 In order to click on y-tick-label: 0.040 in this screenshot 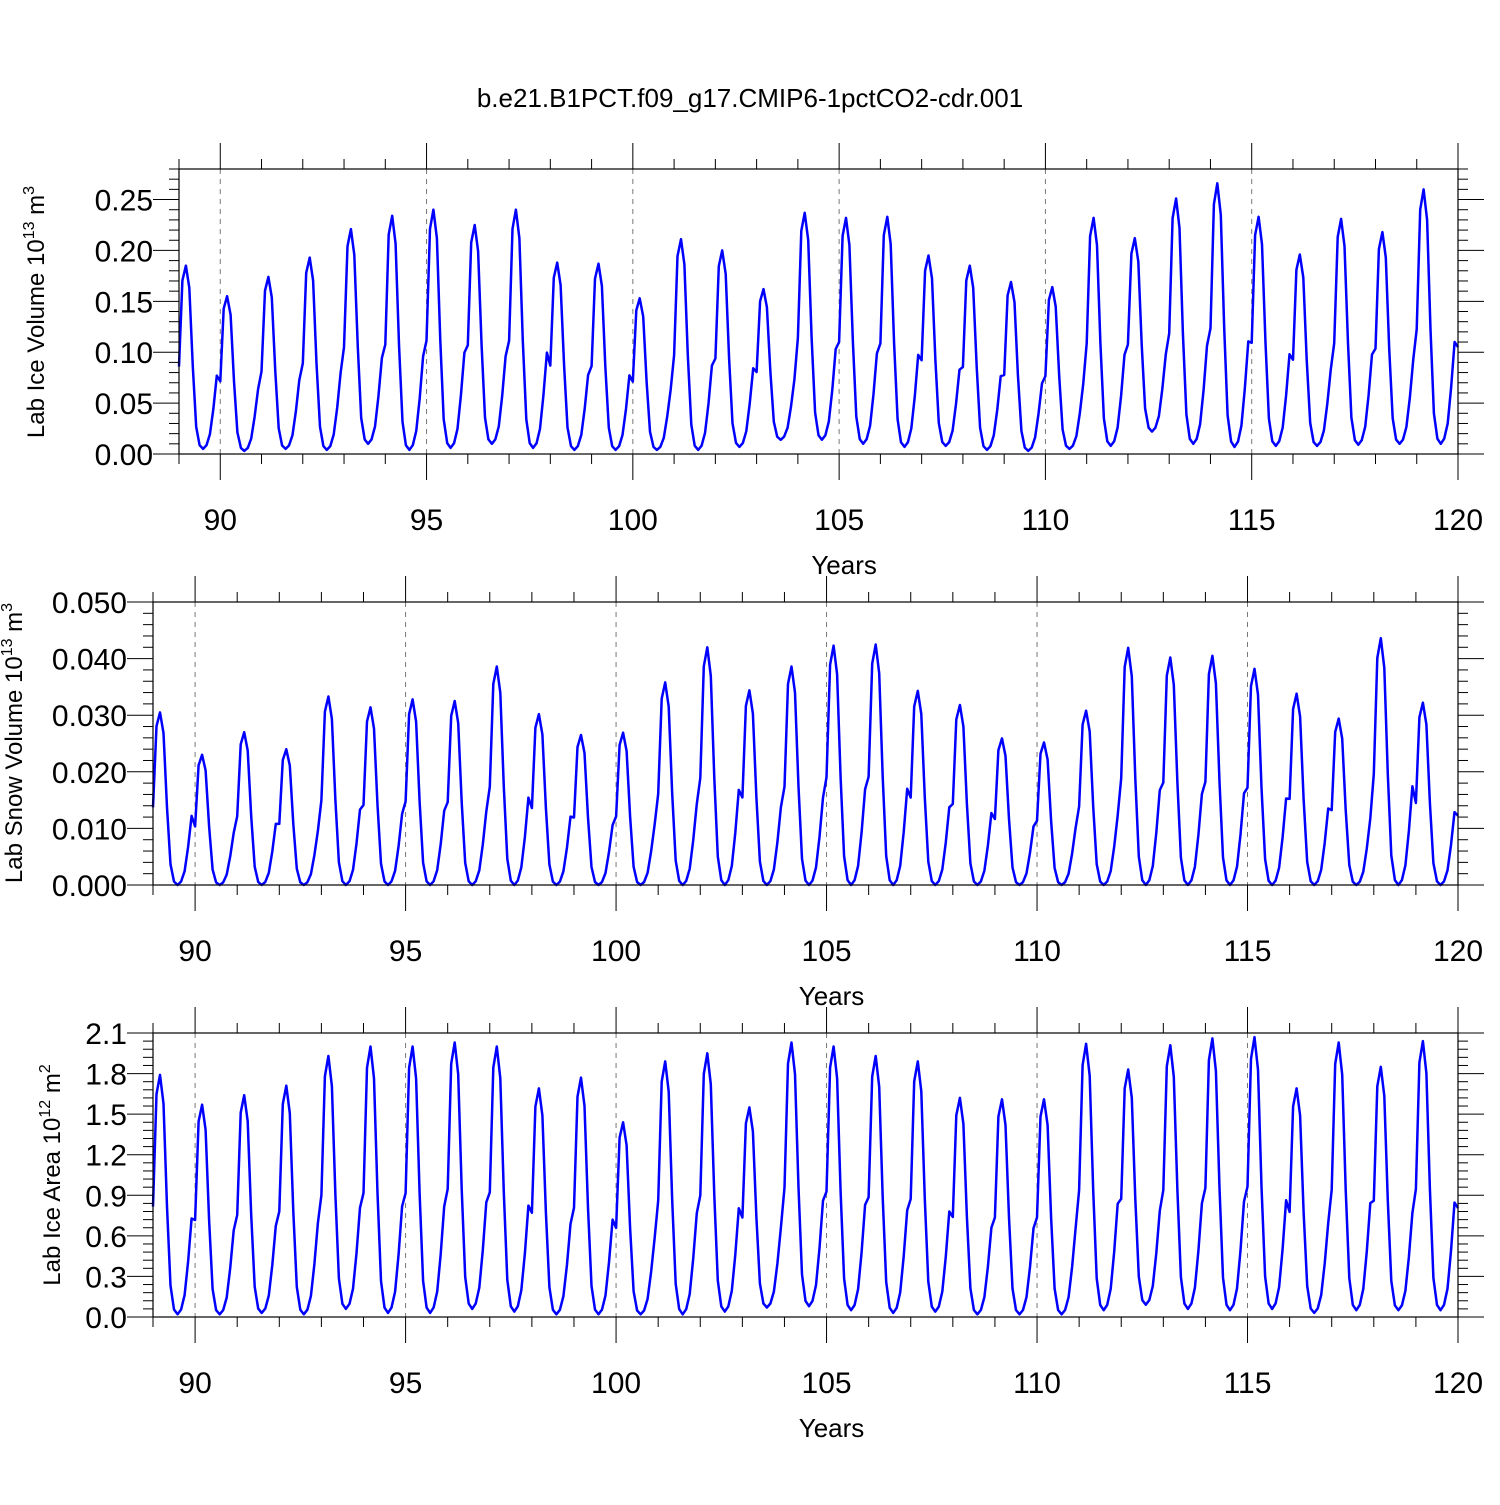, I will do `click(89, 660)`.